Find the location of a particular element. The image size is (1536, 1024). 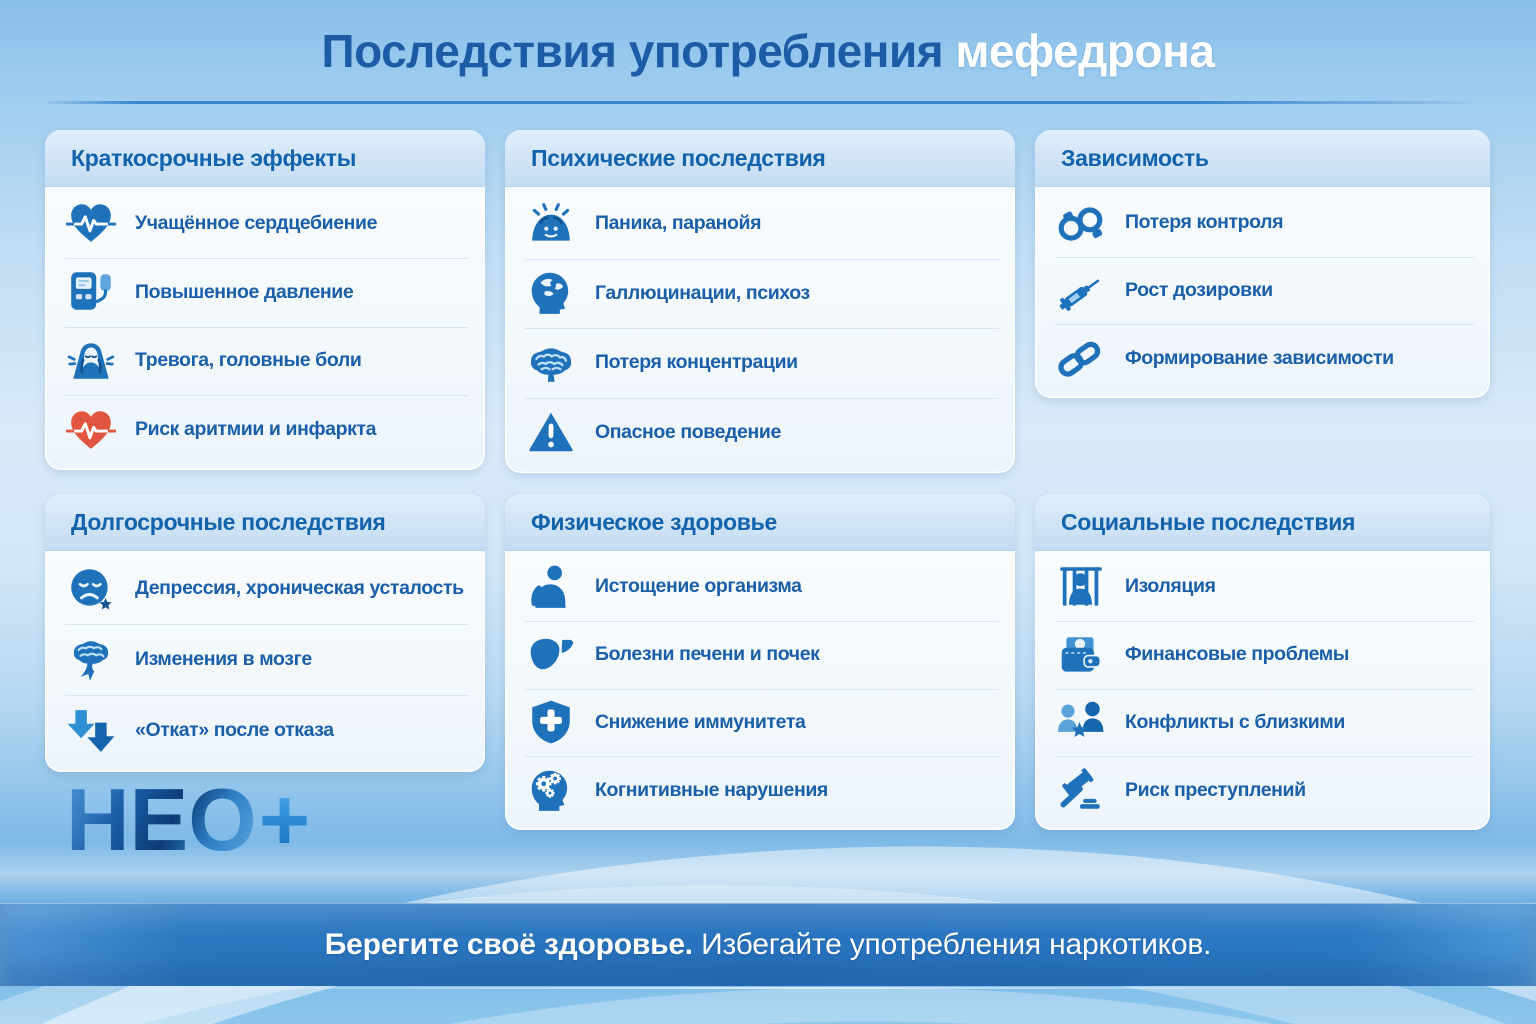

brain-change-icon is located at coordinates (91, 660).